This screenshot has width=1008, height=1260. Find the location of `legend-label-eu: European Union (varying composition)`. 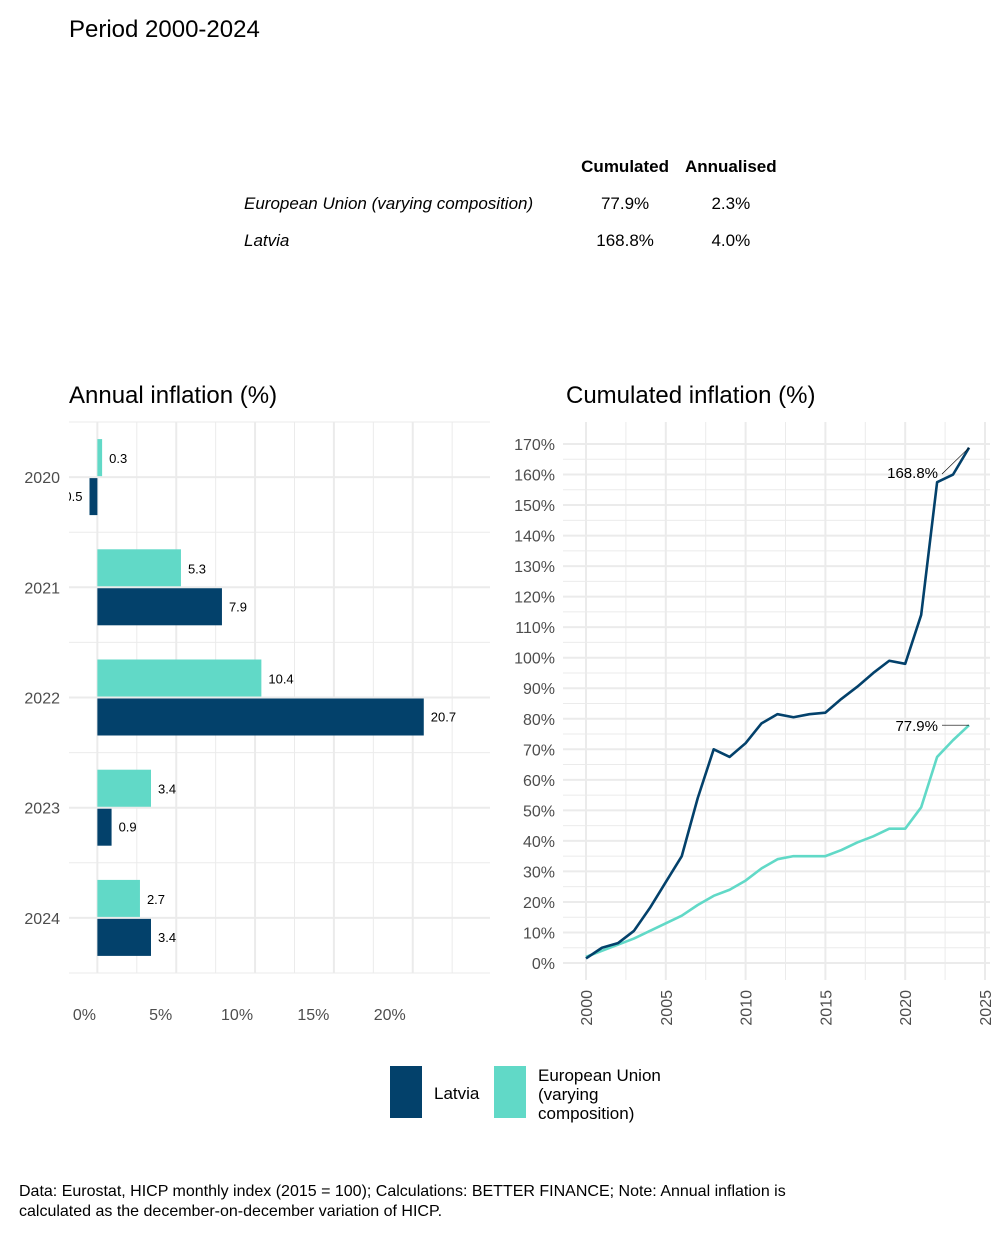

legend-label-eu: European Union (varying composition) is located at coordinates (599, 1094).